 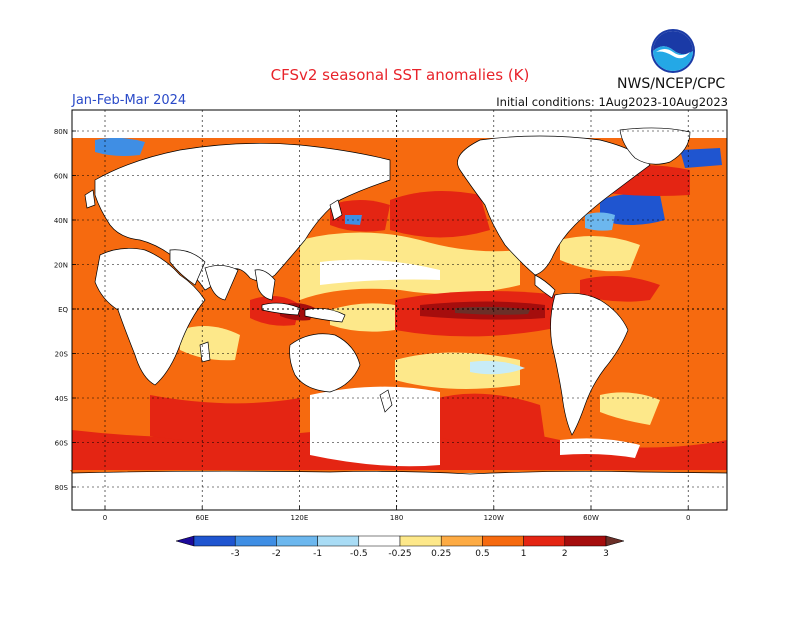 I want to click on lat-tick-label: 20N, so click(x=61, y=266).